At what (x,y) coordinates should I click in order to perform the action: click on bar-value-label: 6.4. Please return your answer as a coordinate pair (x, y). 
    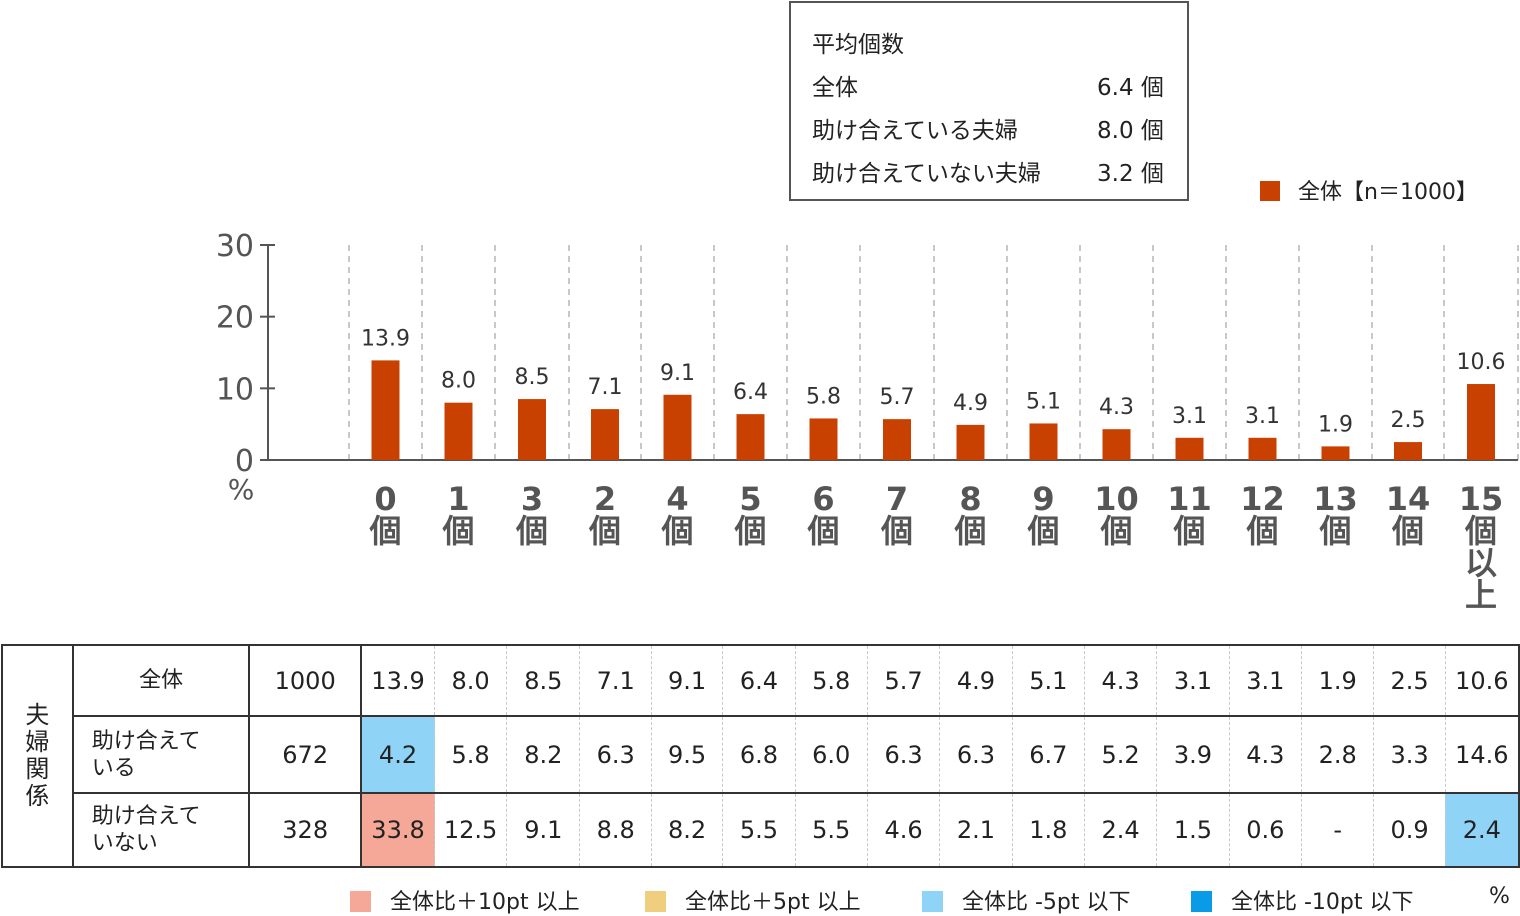
    Looking at the image, I should click on (750, 392).